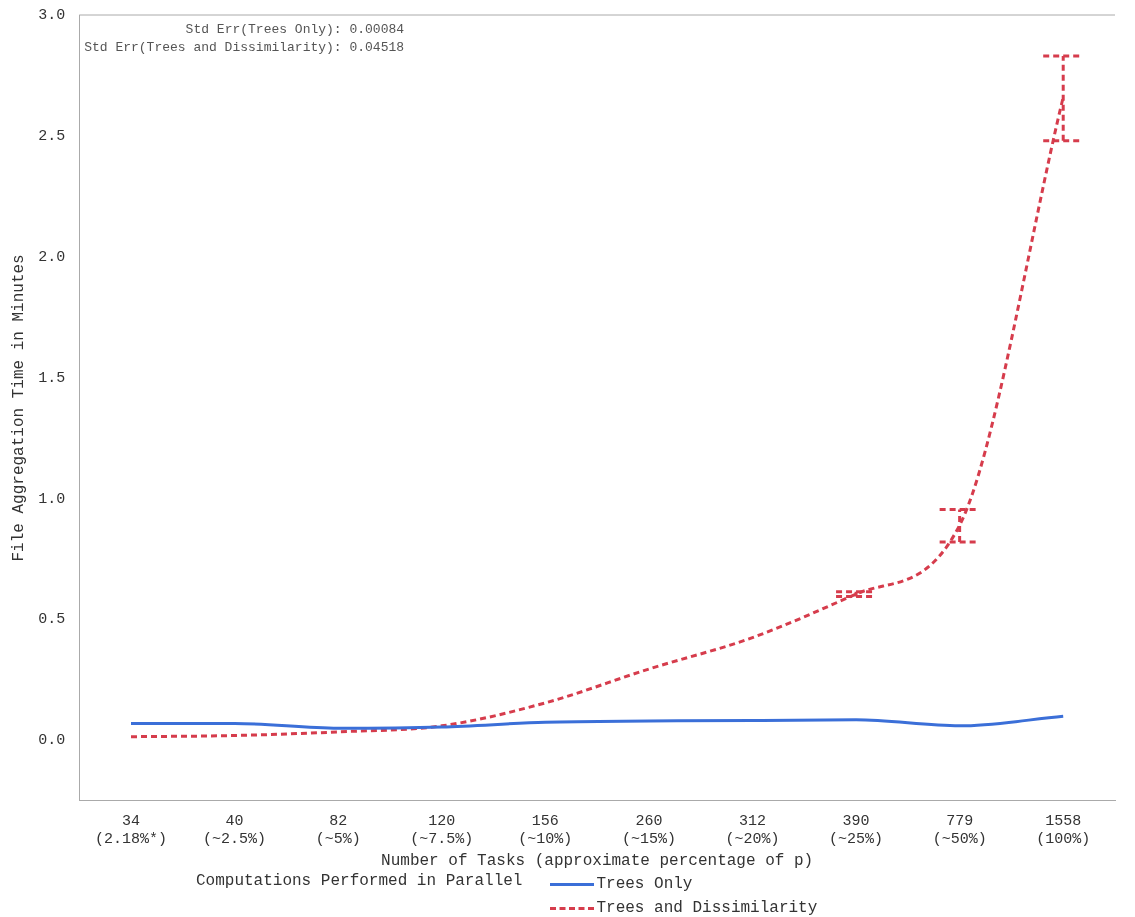 The height and width of the screenshot is (917, 1135). Describe the element at coordinates (442, 830) in the screenshot. I see `x-tick-label: 120 (~7.5%)` at that location.